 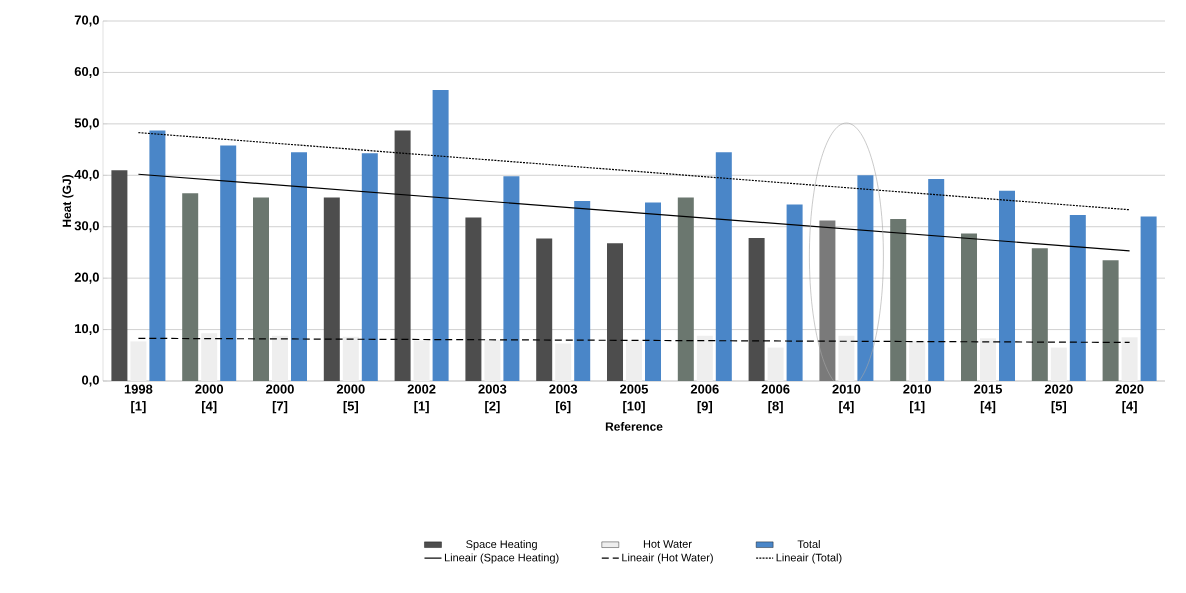 What do you see at coordinates (86, 175) in the screenshot?
I see `y-tick-label: 40,0` at bounding box center [86, 175].